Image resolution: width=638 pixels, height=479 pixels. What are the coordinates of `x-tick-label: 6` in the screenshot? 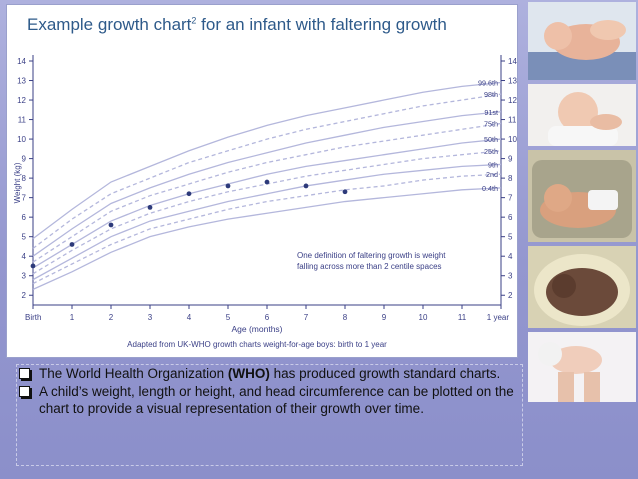 It's located at (267, 317).